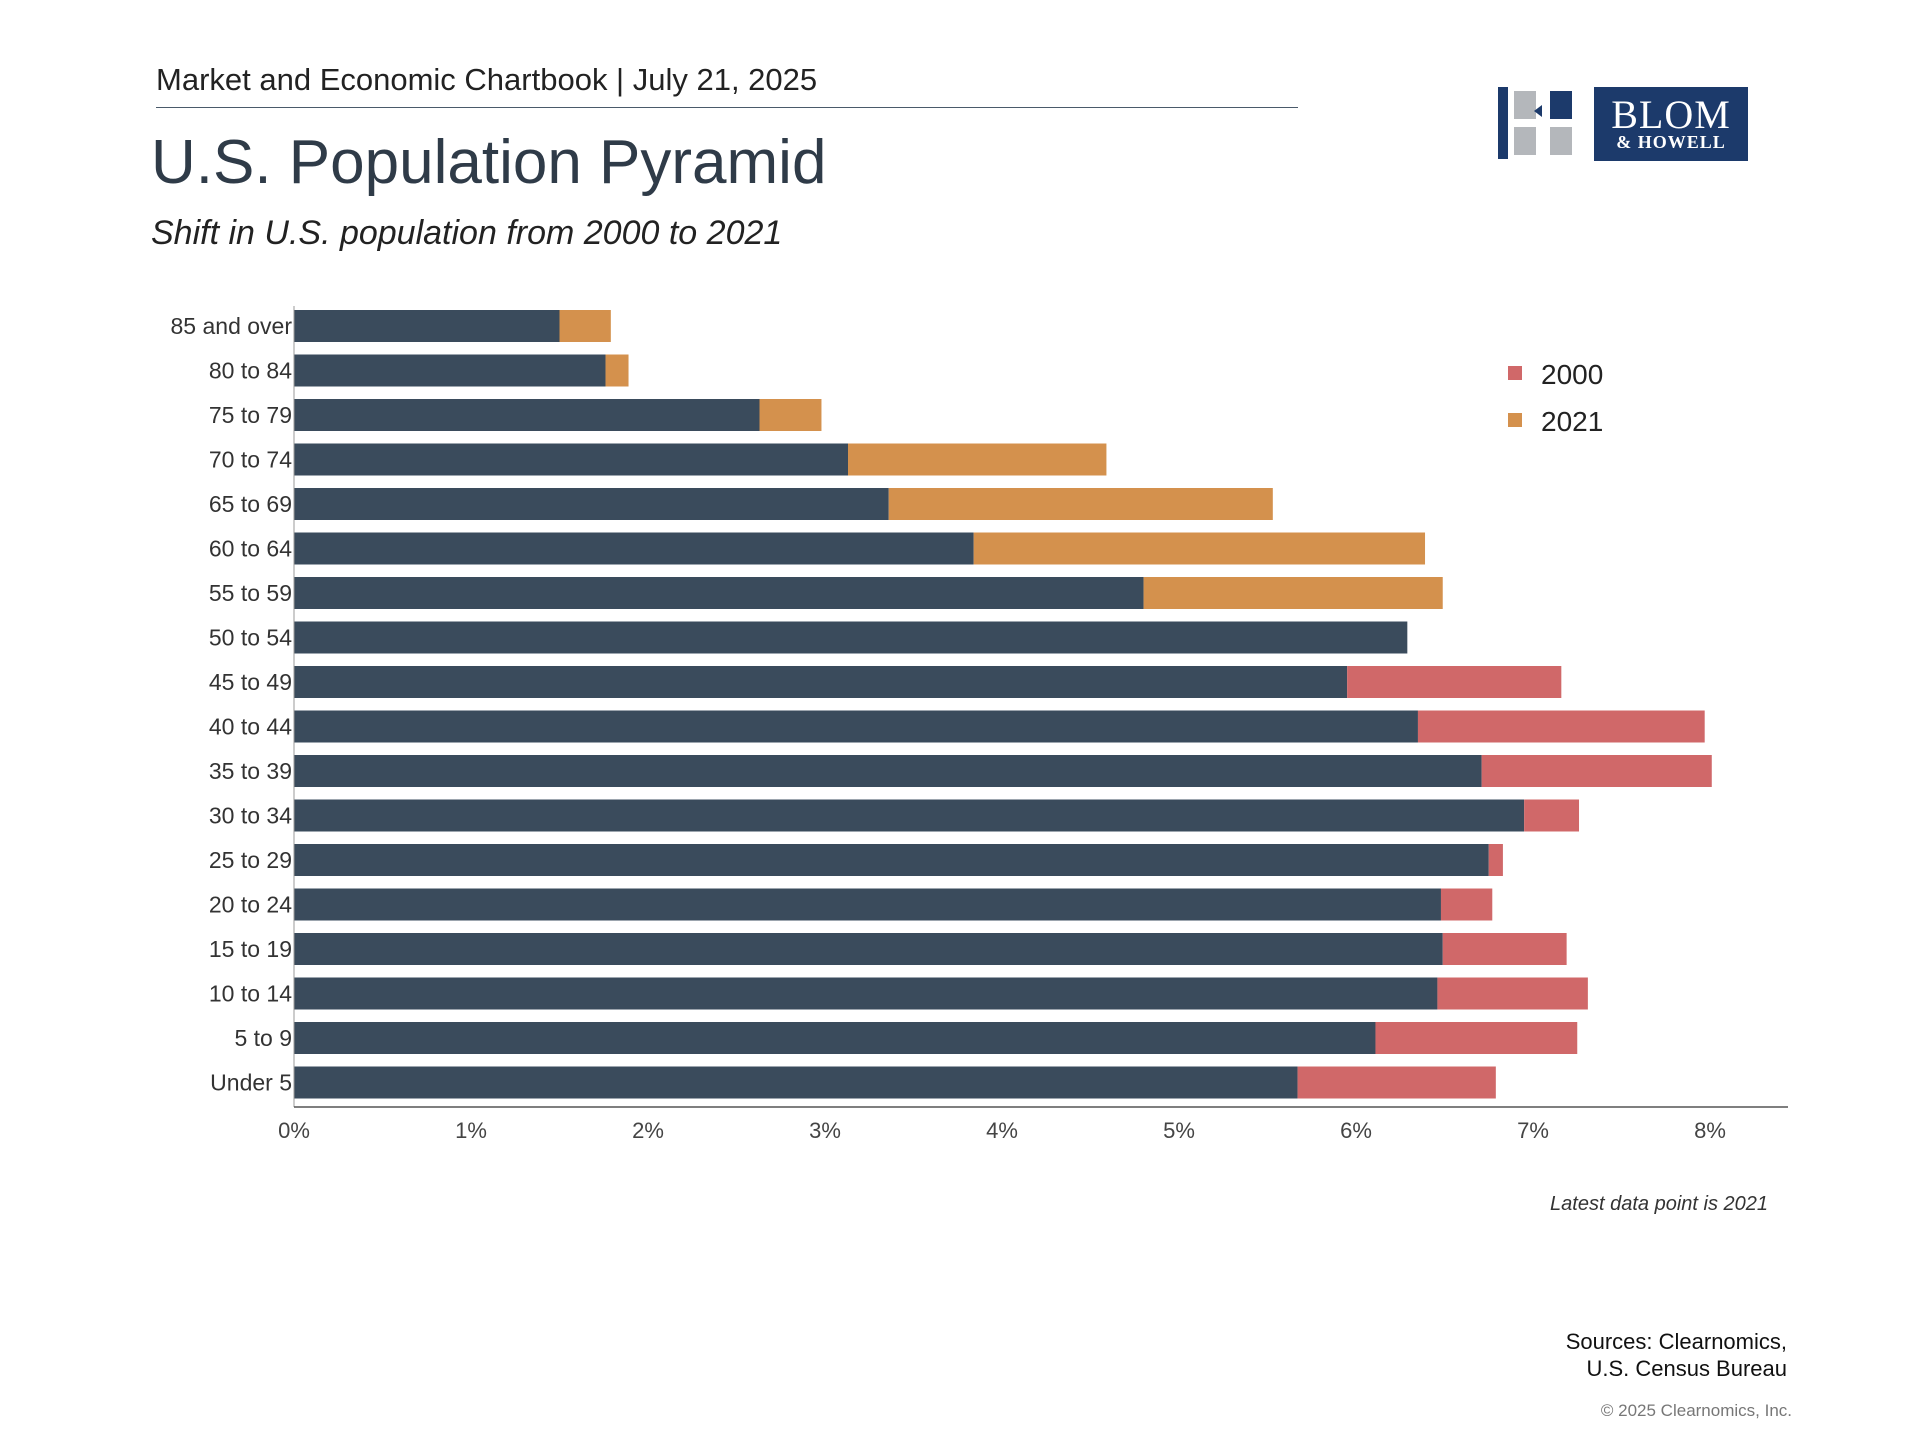  I want to click on sources-line-2: U.S. Census Bureau, so click(1686, 1368).